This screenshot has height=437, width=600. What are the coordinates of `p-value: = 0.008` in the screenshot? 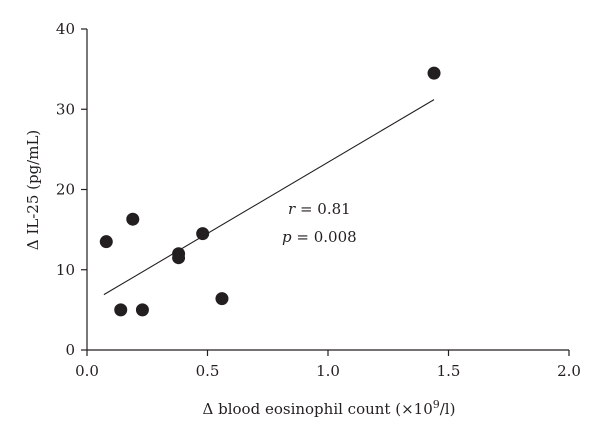 It's located at (324, 237).